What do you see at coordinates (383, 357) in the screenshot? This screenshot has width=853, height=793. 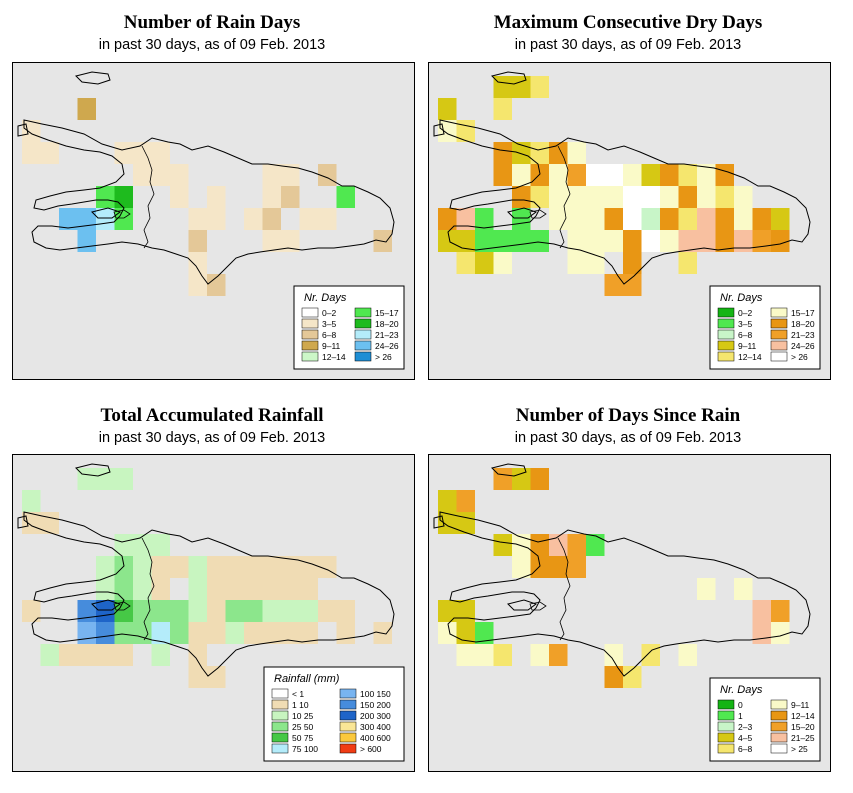 I see `legend-label: > 26` at bounding box center [383, 357].